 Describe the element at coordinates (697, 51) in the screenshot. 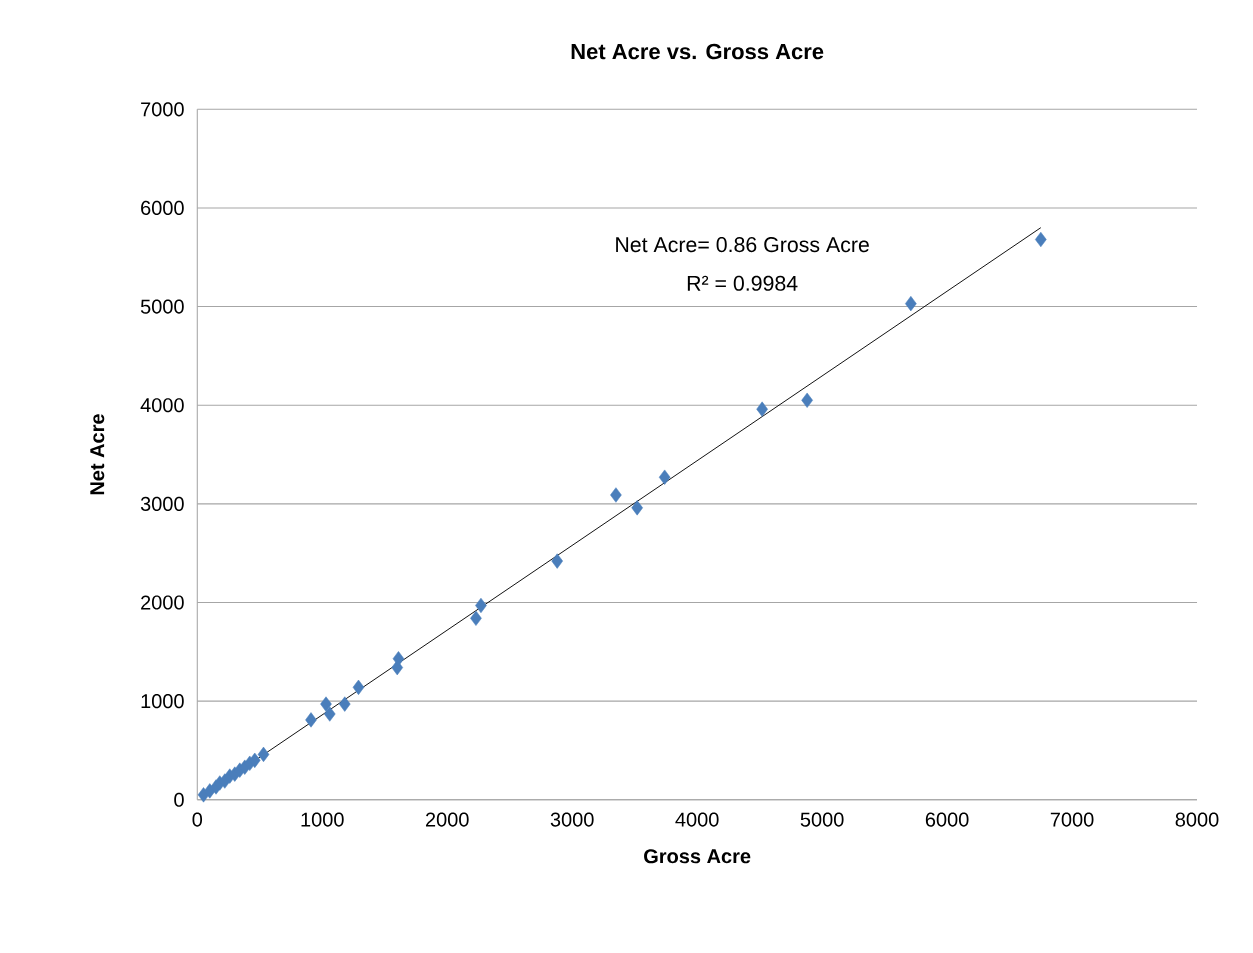

I see `chart-title: Net Acre vs. Gross Acre` at that location.